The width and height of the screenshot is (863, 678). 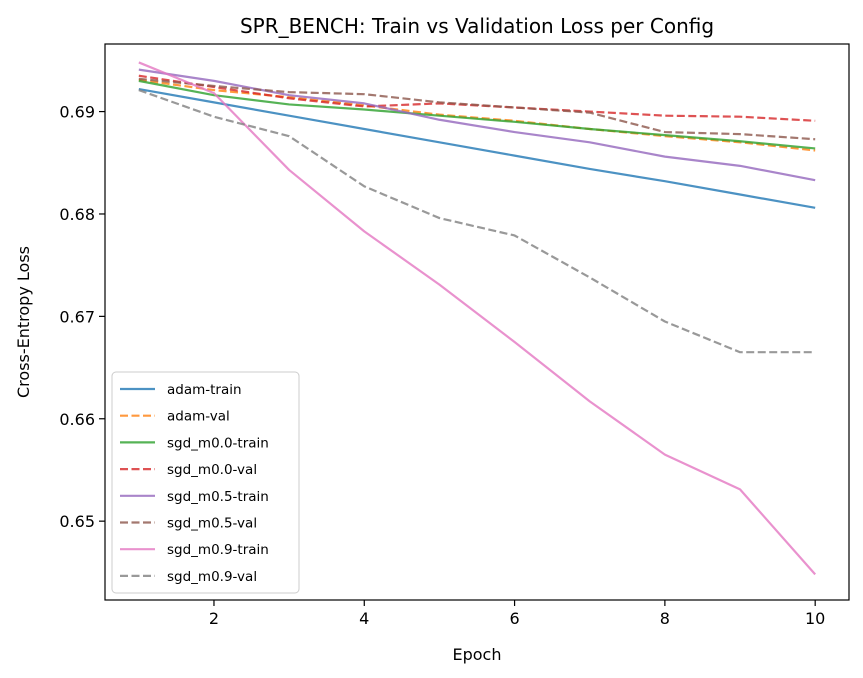 I want to click on y-axis: 0.65 0.66 0.67 0.68 0.69, so click(x=82, y=317).